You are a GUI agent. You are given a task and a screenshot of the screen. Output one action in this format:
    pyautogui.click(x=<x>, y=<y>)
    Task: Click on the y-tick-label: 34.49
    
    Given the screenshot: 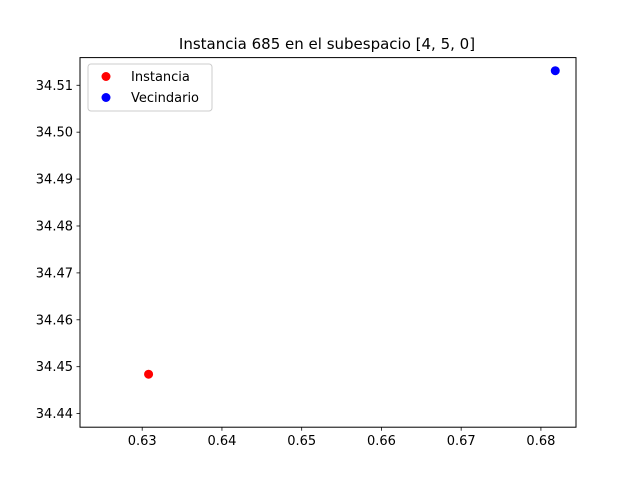 What is the action you would take?
    pyautogui.click(x=54, y=180)
    